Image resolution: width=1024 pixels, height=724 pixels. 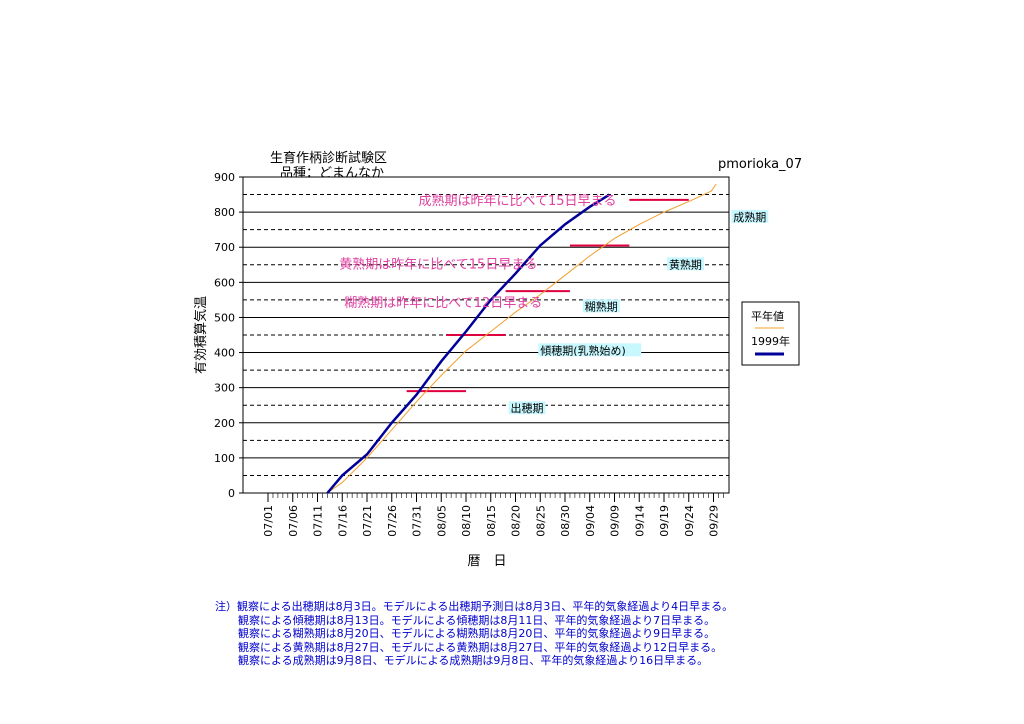 I want to click on stage-label: 黄熟期, so click(x=685, y=264).